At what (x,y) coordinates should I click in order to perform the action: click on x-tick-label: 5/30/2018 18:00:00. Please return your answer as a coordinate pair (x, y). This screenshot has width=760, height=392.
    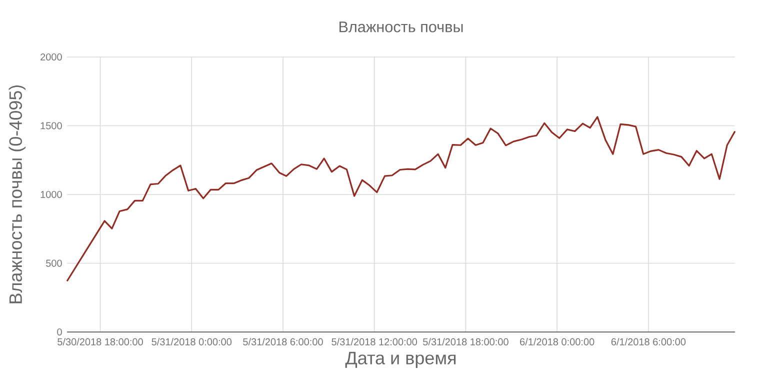
    Looking at the image, I should click on (100, 342).